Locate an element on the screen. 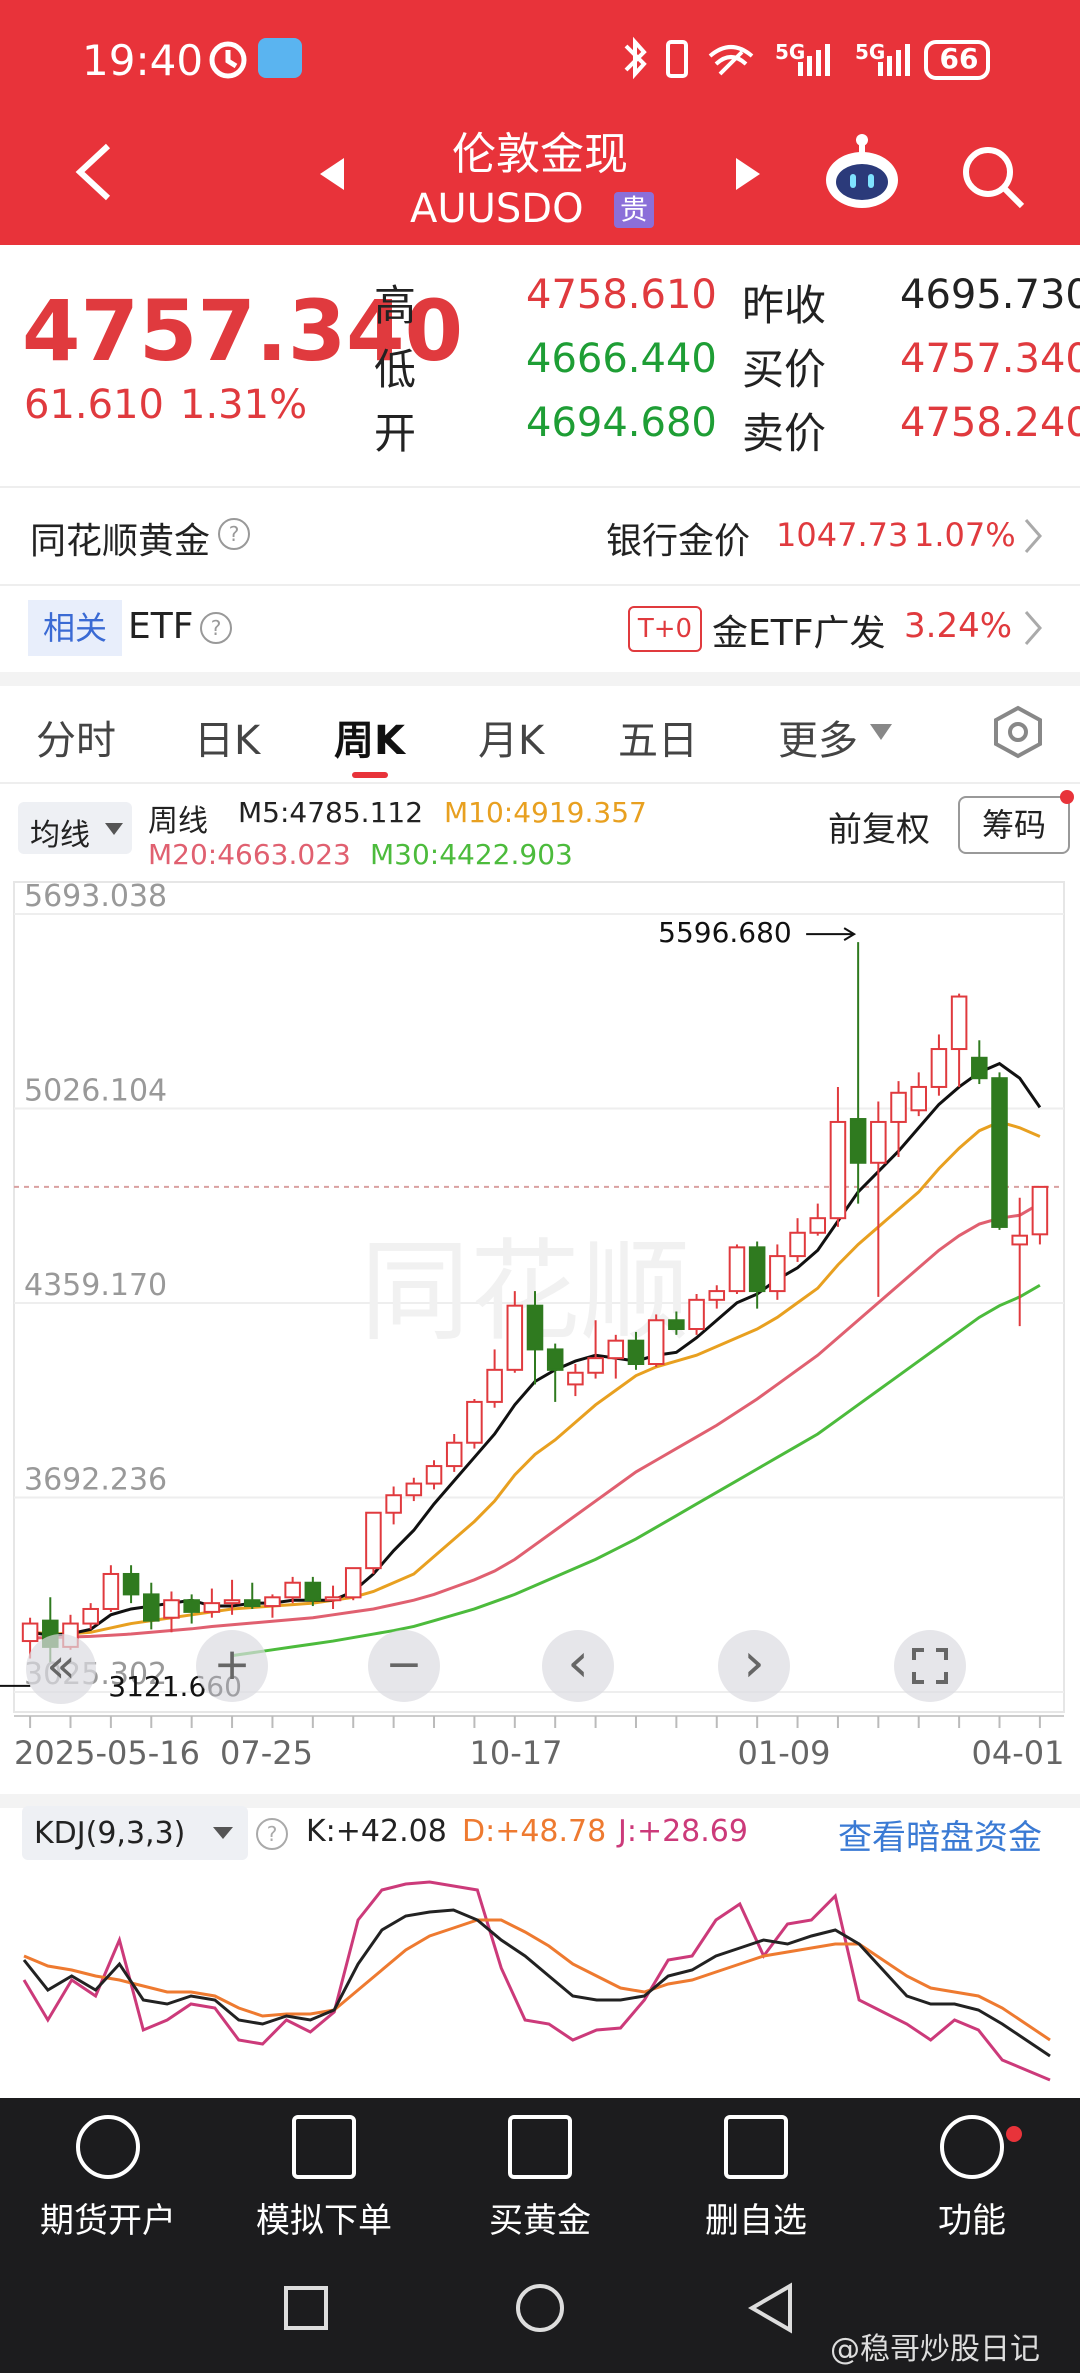  ma30-line is located at coordinates (636, 1470).